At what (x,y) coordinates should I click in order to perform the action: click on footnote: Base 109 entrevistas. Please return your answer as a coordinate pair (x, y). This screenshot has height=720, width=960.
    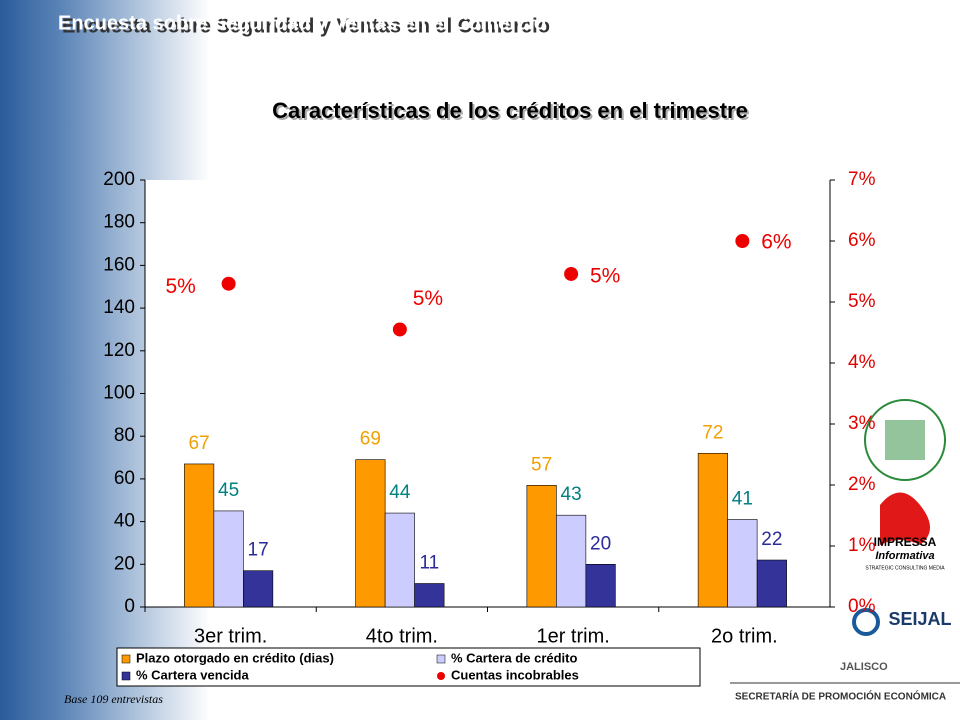
    Looking at the image, I should click on (113, 699).